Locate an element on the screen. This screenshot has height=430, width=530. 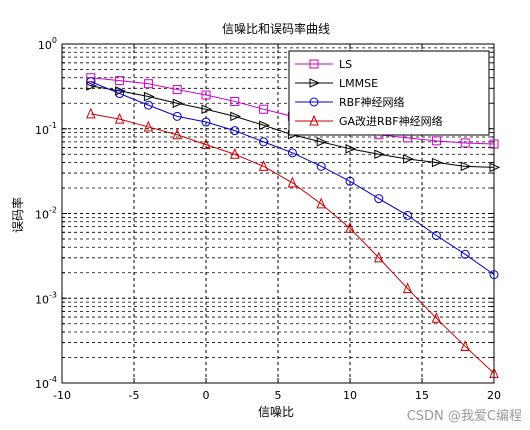
x-tick-label: 20 is located at coordinates (494, 395).